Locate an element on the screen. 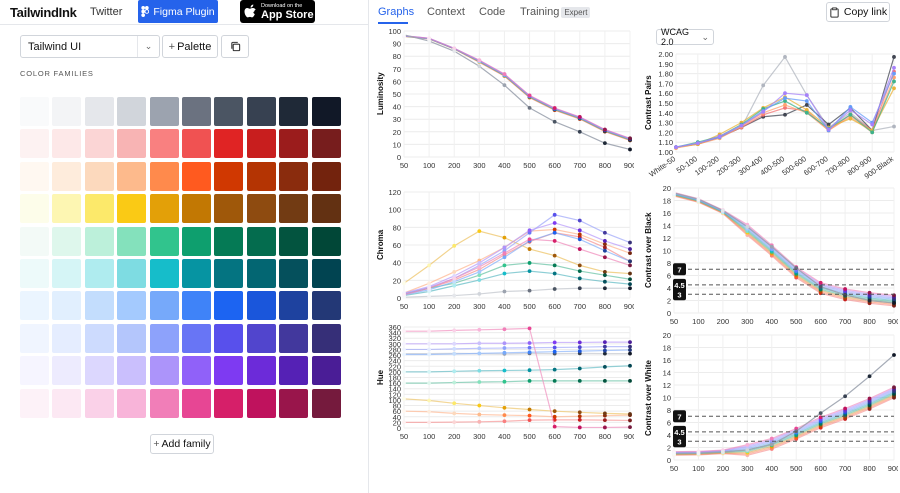 The image size is (900, 493). tab-graphs: Graphs is located at coordinates (396, 12).